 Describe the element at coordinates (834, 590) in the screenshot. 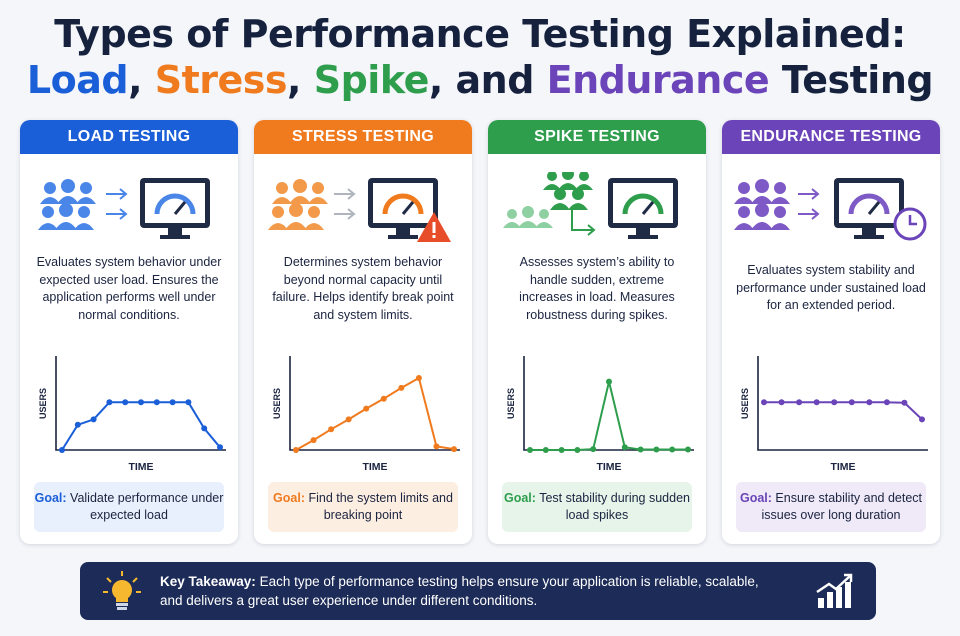

I see `growth-chart-icon` at that location.